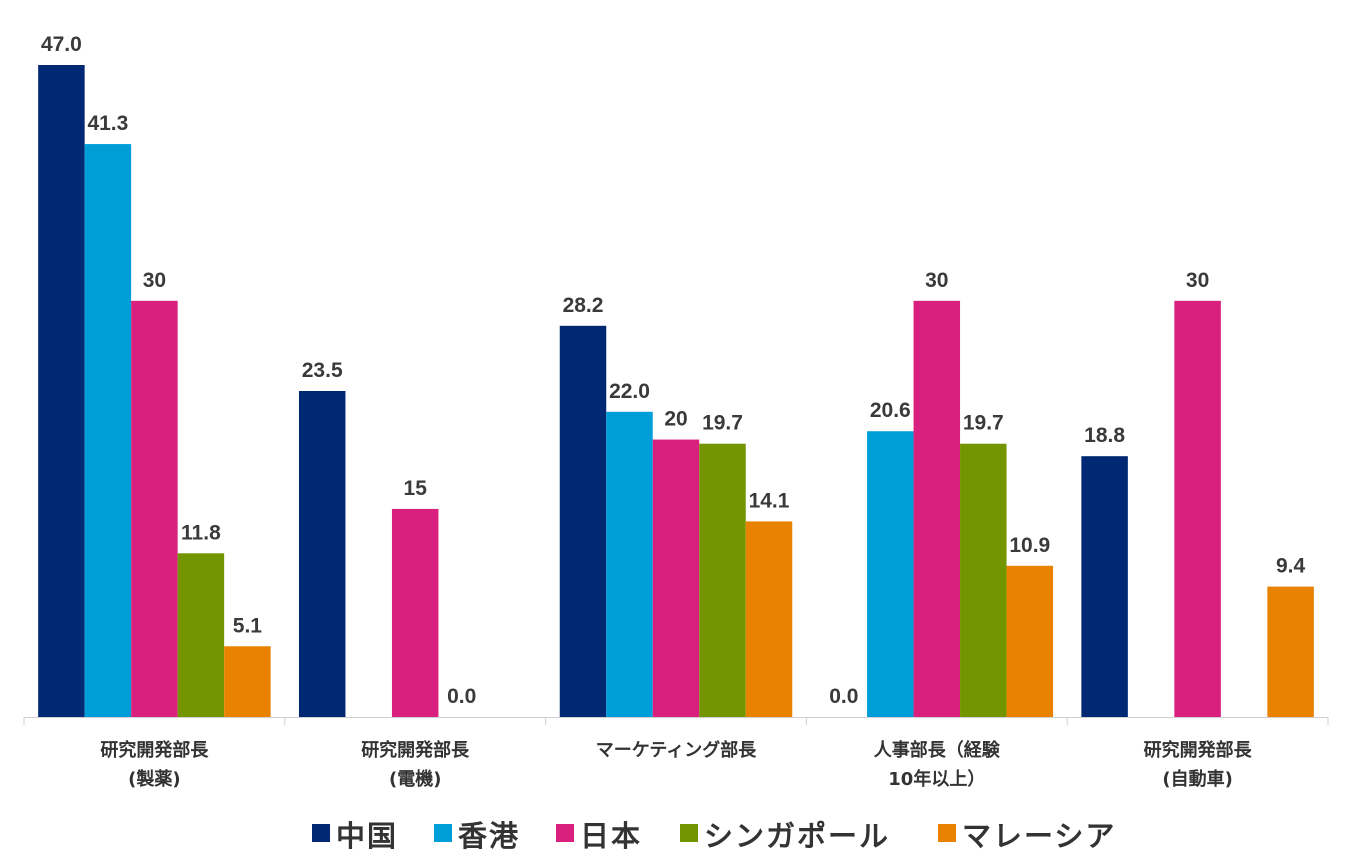  What do you see at coordinates (1104, 435) in the screenshot?
I see `data-label-5-series-1: 18.8` at bounding box center [1104, 435].